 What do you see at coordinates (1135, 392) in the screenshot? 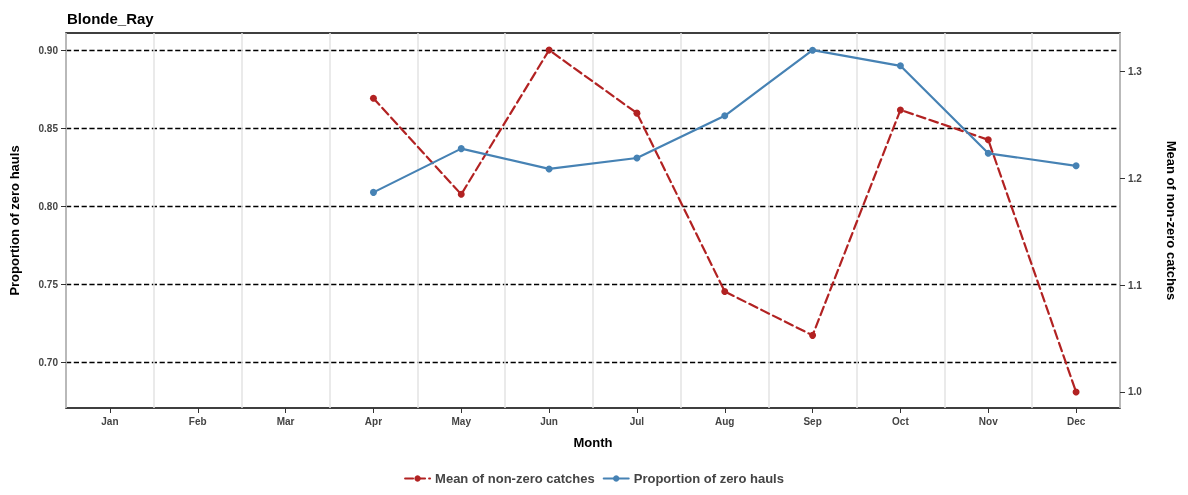
I see `y2-tick-label: 1.0` at bounding box center [1135, 392].